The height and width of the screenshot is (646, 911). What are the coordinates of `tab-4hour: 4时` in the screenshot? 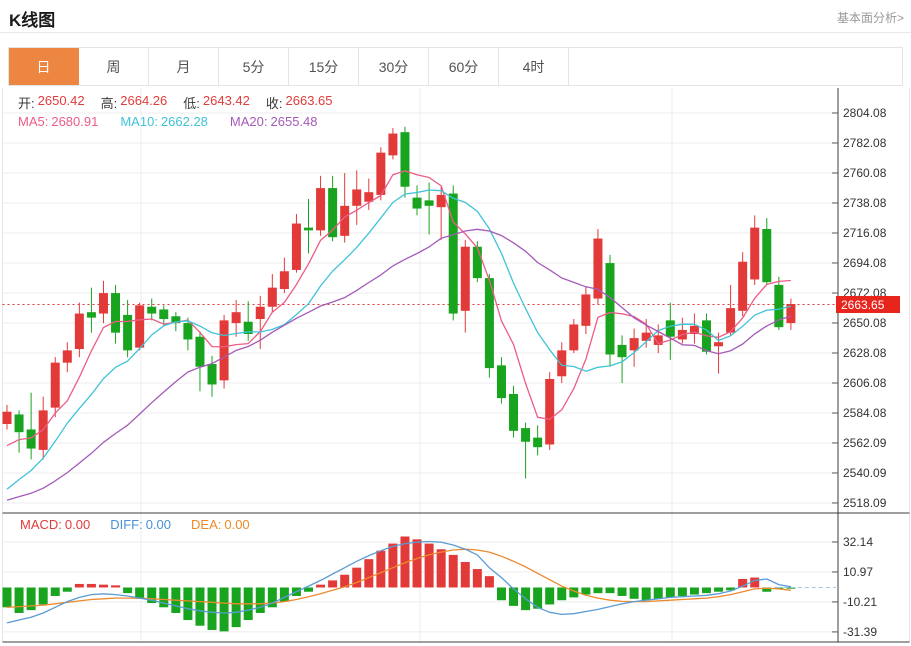 It's located at (534, 66).